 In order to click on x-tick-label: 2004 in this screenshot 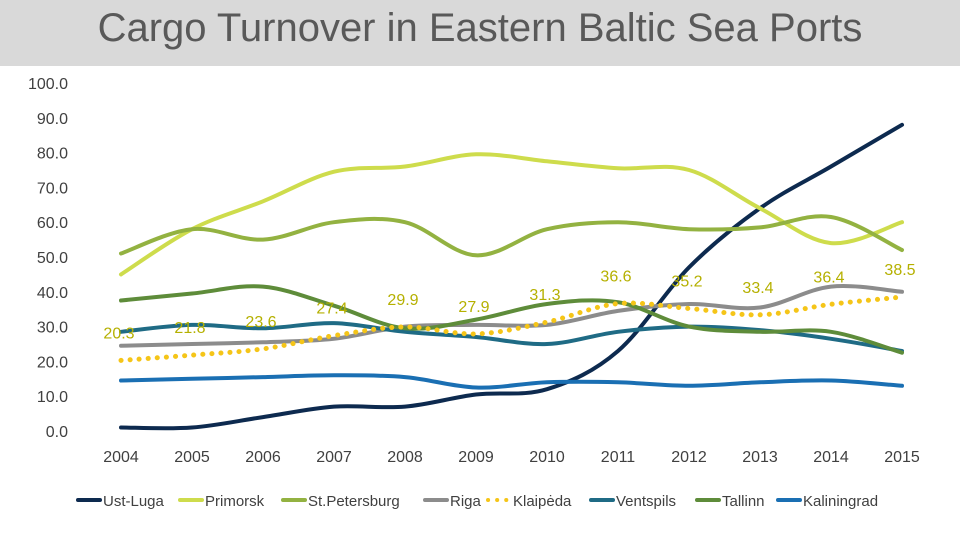, I will do `click(121, 457)`.